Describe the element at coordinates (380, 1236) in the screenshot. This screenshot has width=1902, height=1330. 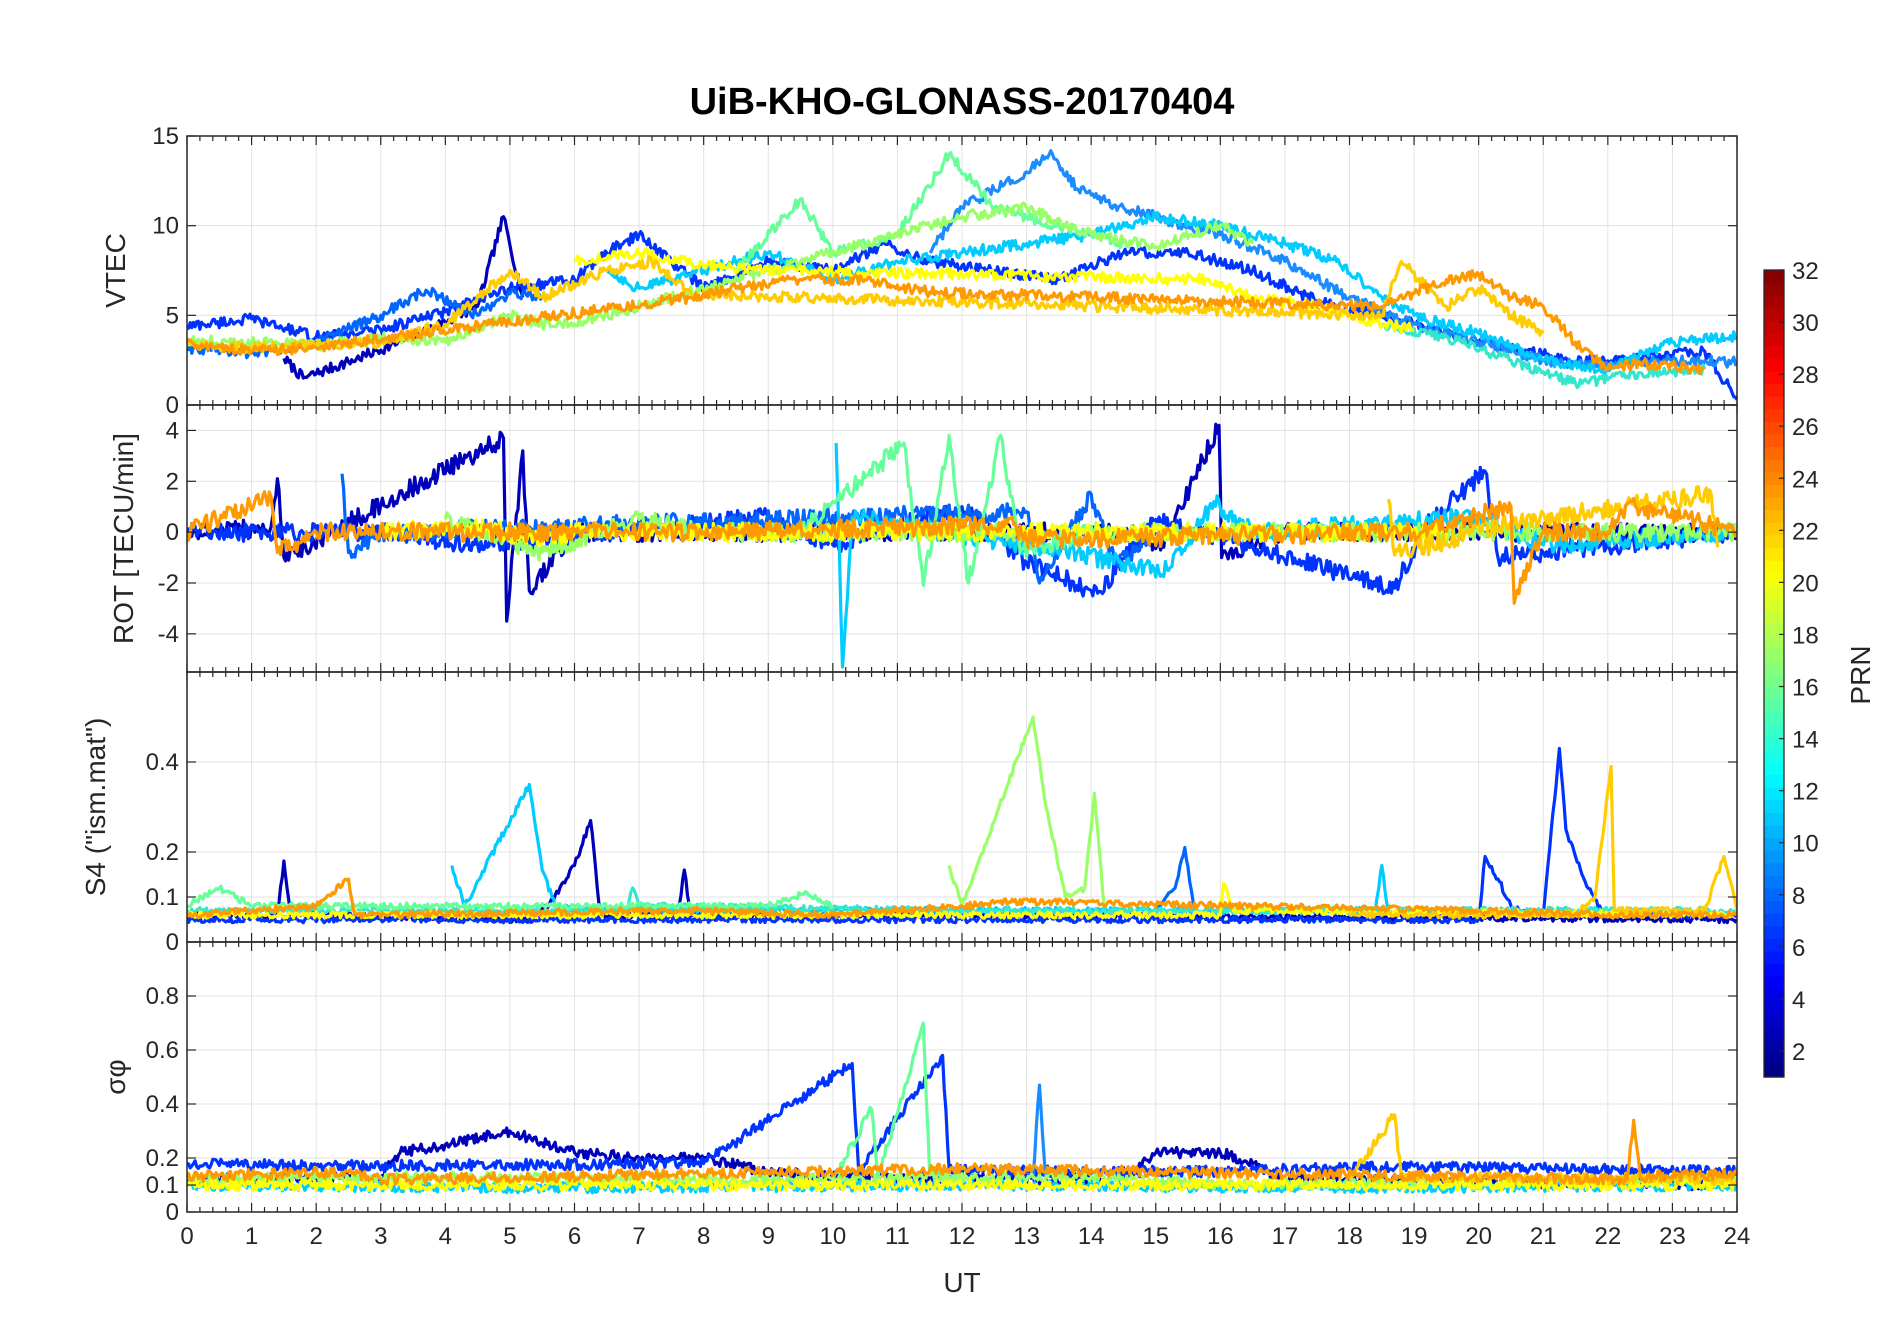
I see `x-tick-label: 3` at that location.